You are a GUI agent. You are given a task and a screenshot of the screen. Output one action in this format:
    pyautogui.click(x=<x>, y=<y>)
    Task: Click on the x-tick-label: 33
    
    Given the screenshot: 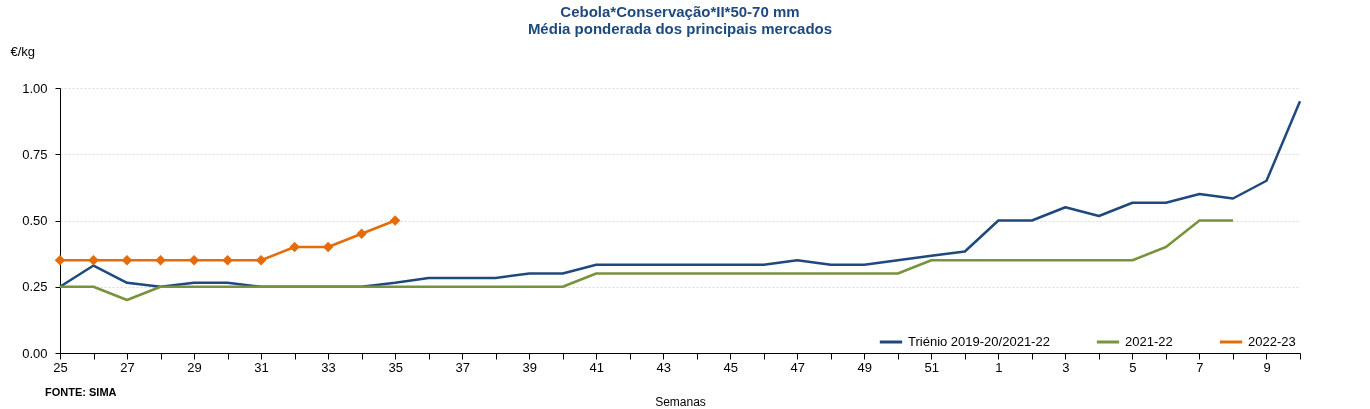 What is the action you would take?
    pyautogui.click(x=328, y=367)
    